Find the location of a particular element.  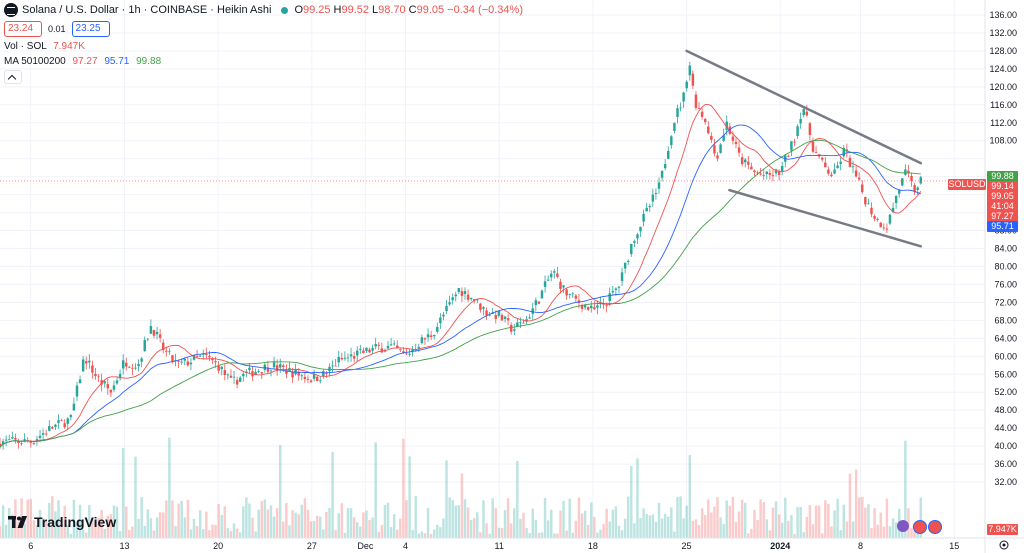

y-tick-label: 32.00 is located at coordinates (1005, 482).